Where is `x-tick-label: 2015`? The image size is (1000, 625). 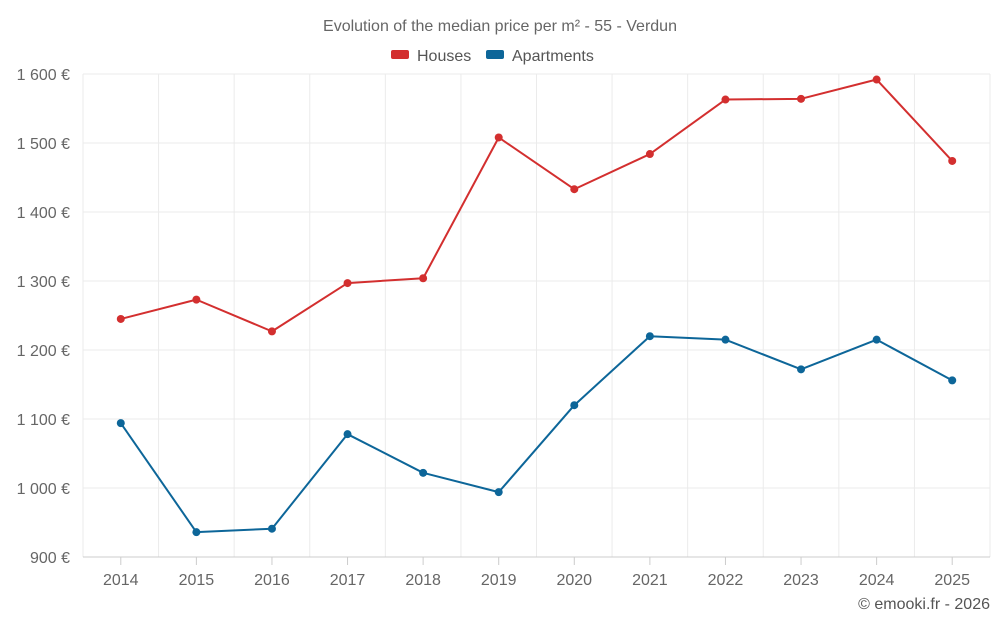
x-tick-label: 2015 is located at coordinates (197, 580).